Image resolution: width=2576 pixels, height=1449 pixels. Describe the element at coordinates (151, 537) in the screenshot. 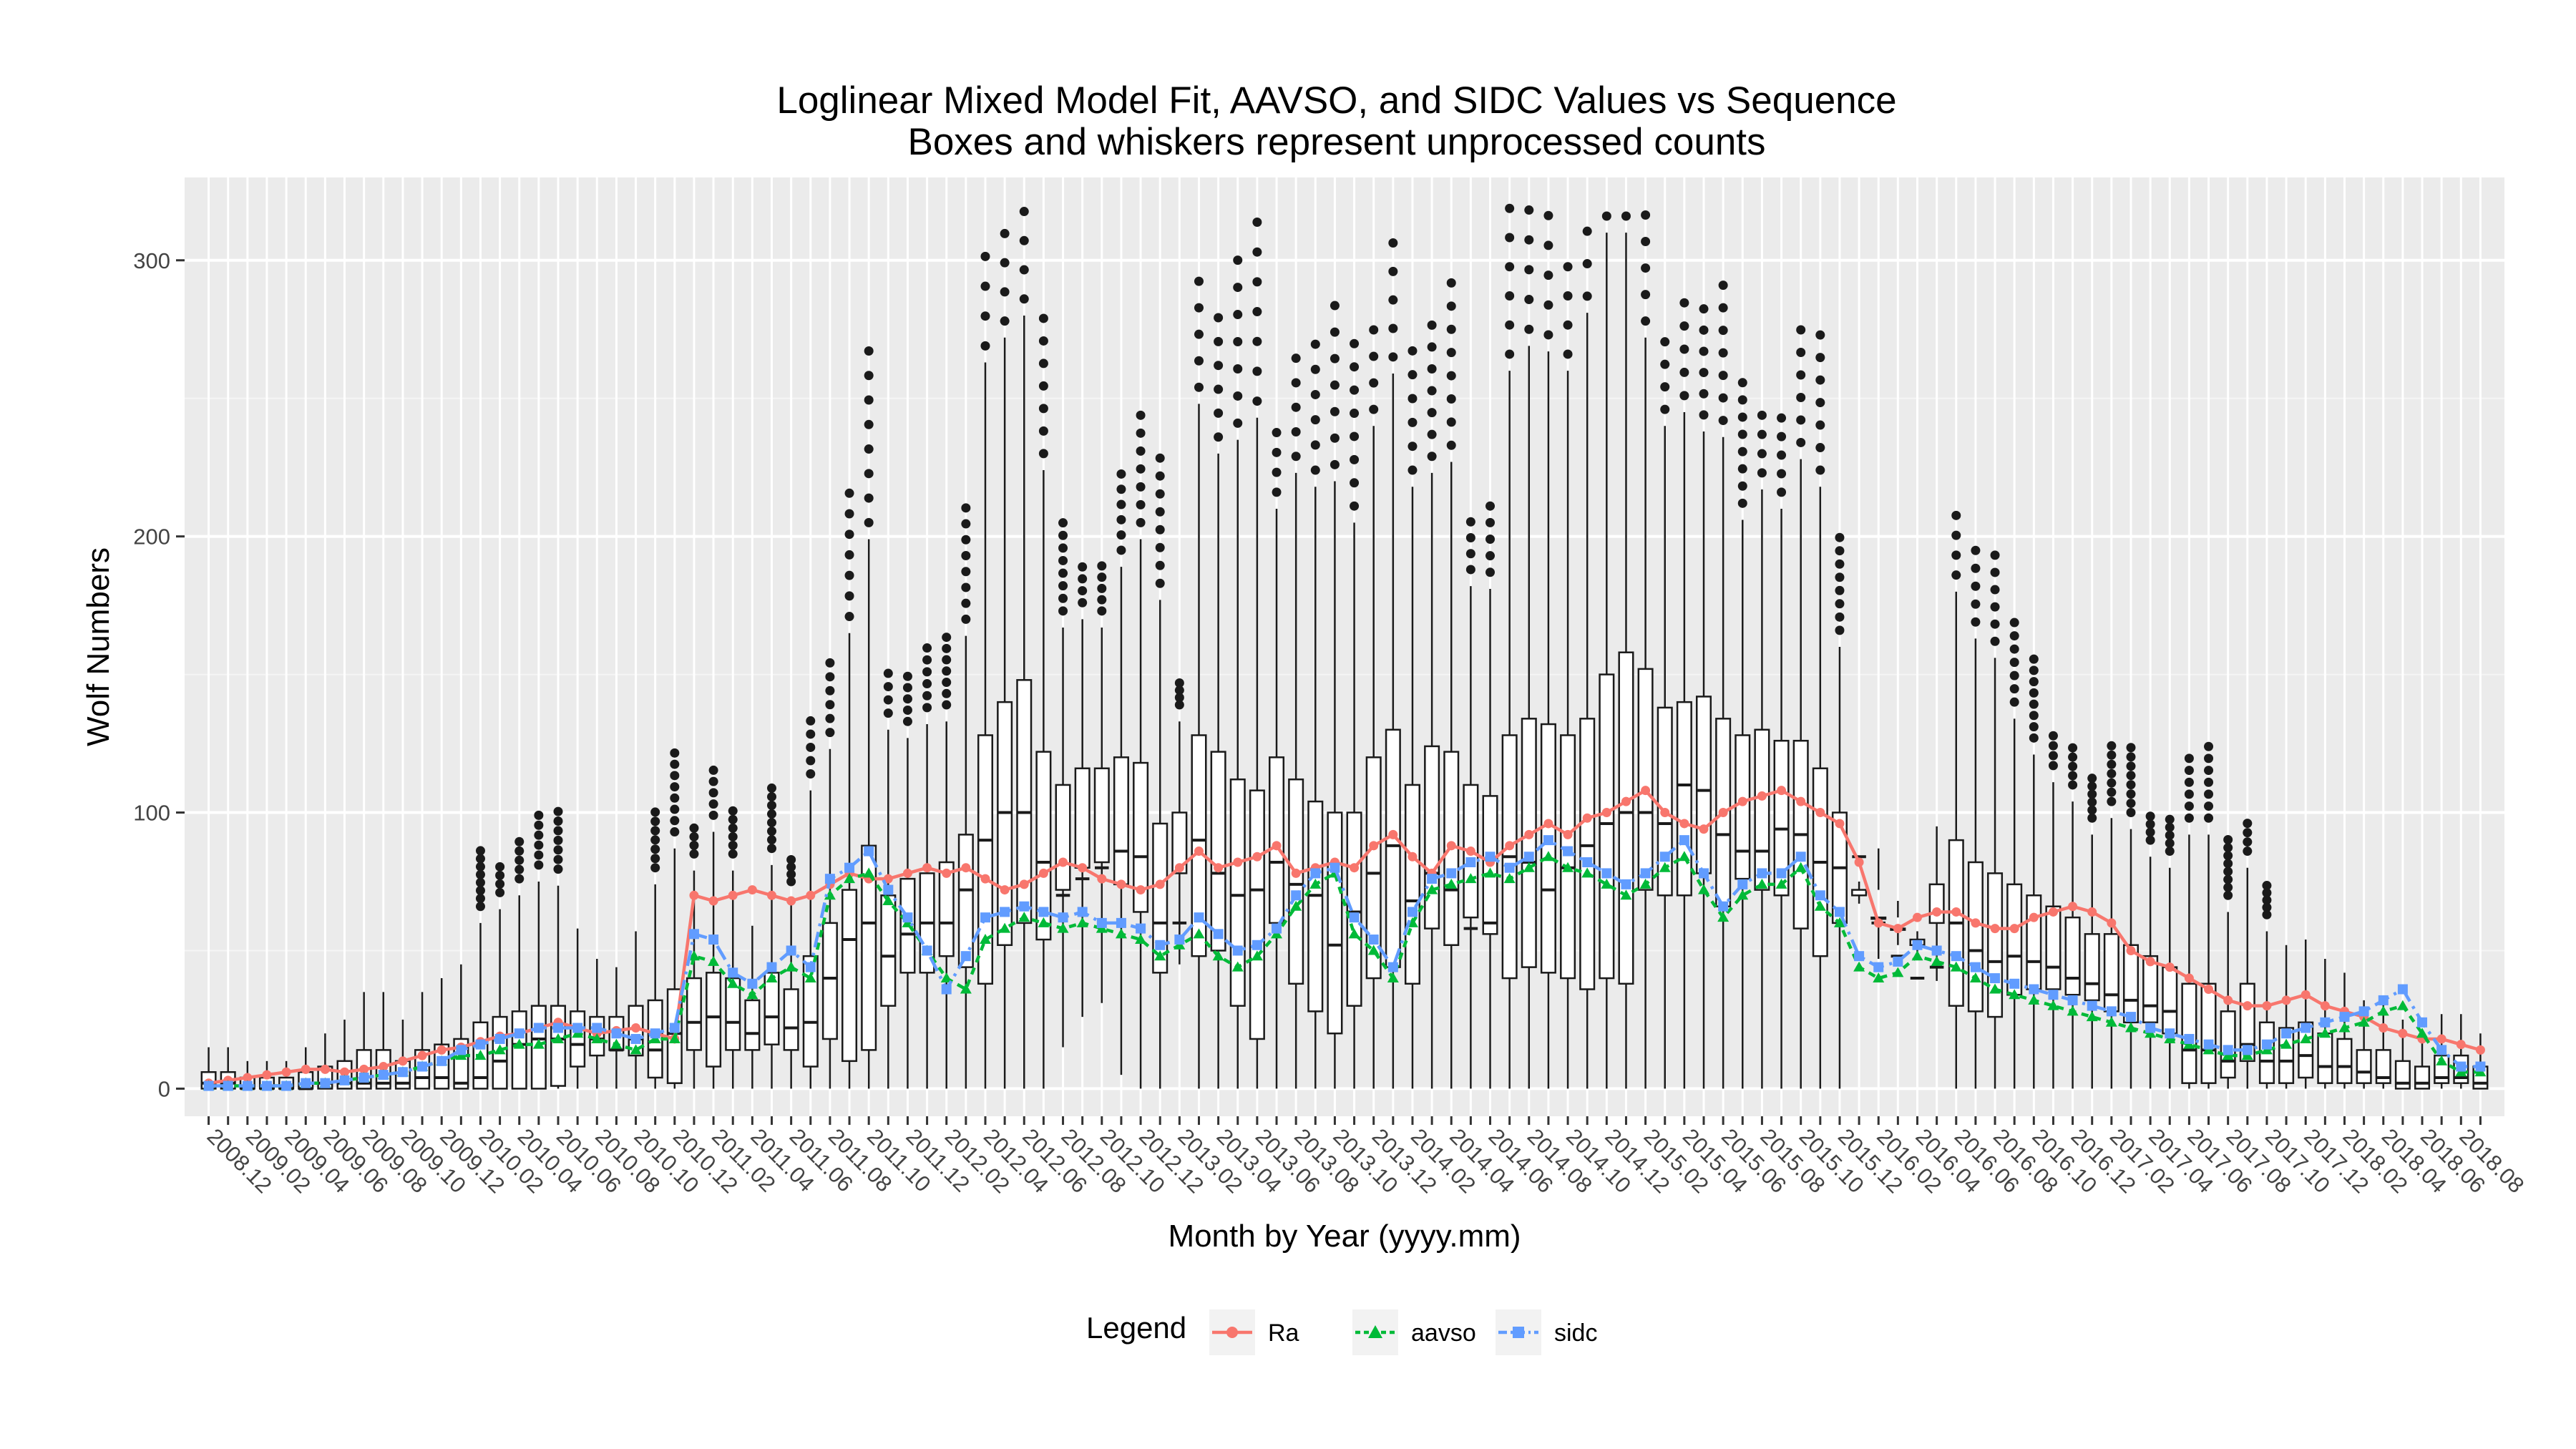

I see `y-tick-label: 200` at that location.